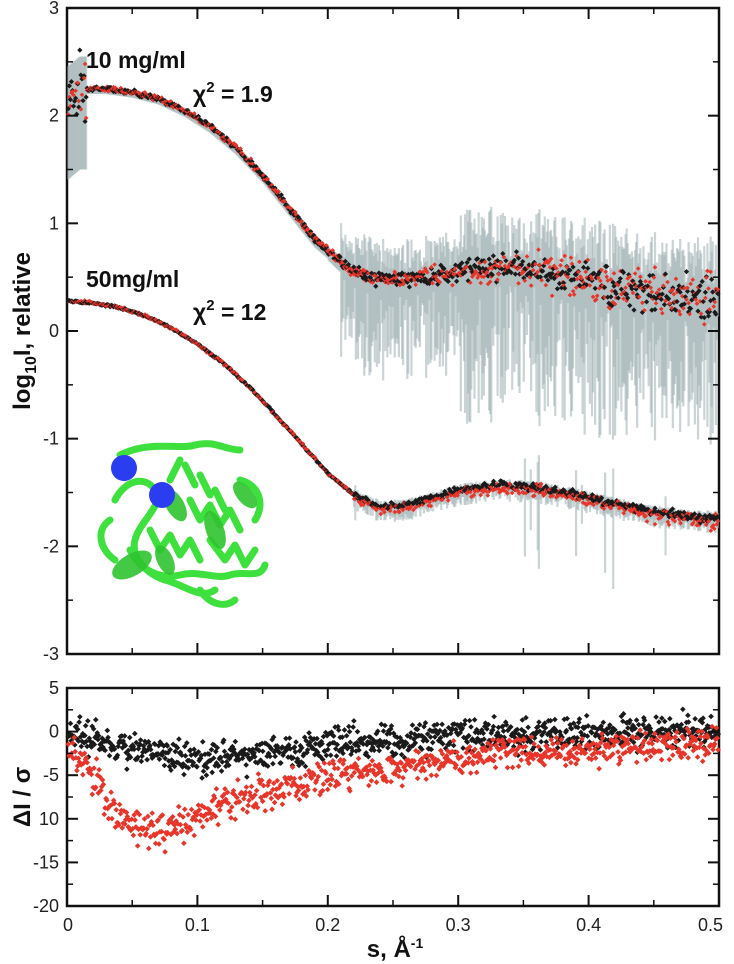 This screenshot has width=734, height=964. Describe the element at coordinates (24, 331) in the screenshot. I see `top-ylabel: log10I, relative` at that location.